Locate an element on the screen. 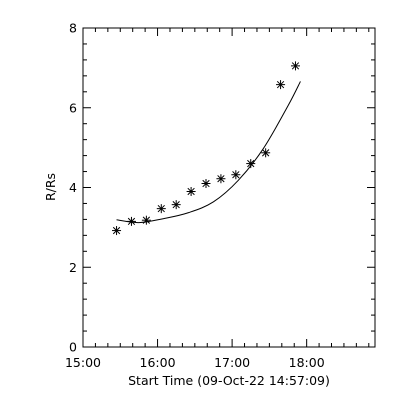 The image size is (400, 400). x-tick-label: 17:00 is located at coordinates (232, 362).